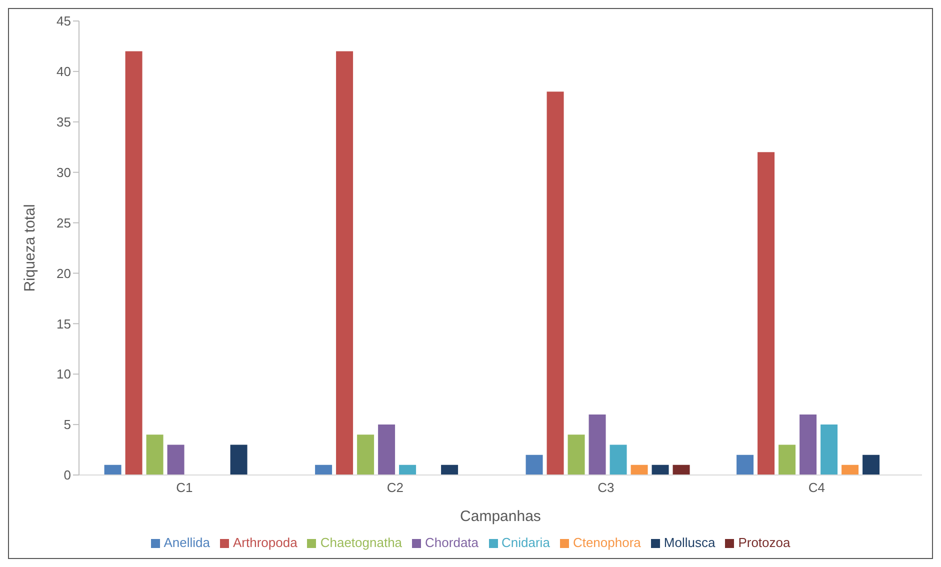  Describe the element at coordinates (67, 475) in the screenshot. I see `y-tick-label: 0` at that location.